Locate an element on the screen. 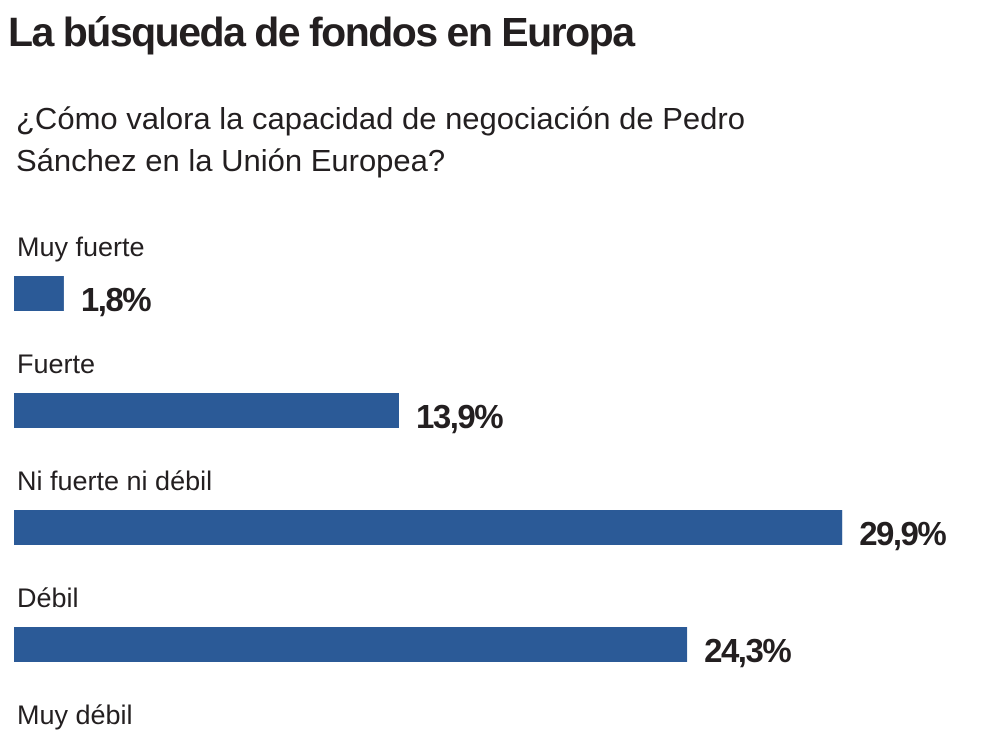 The height and width of the screenshot is (742, 990). bar-ni-fuerte-ni-debil is located at coordinates (428, 527).